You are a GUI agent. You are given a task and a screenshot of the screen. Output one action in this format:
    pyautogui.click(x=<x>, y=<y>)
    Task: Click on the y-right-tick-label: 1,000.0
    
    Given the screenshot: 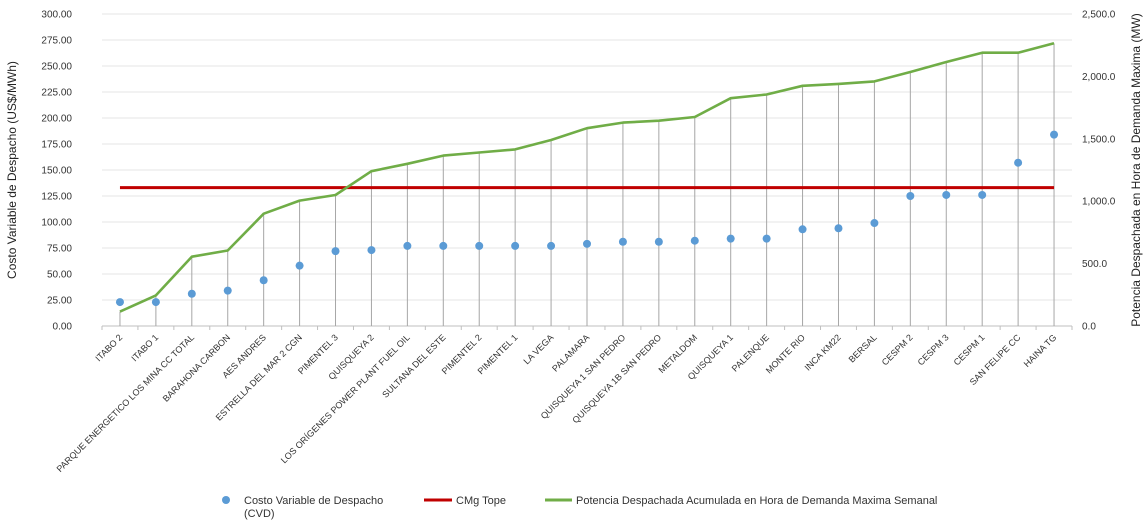 What is the action you would take?
    pyautogui.click(x=1099, y=202)
    